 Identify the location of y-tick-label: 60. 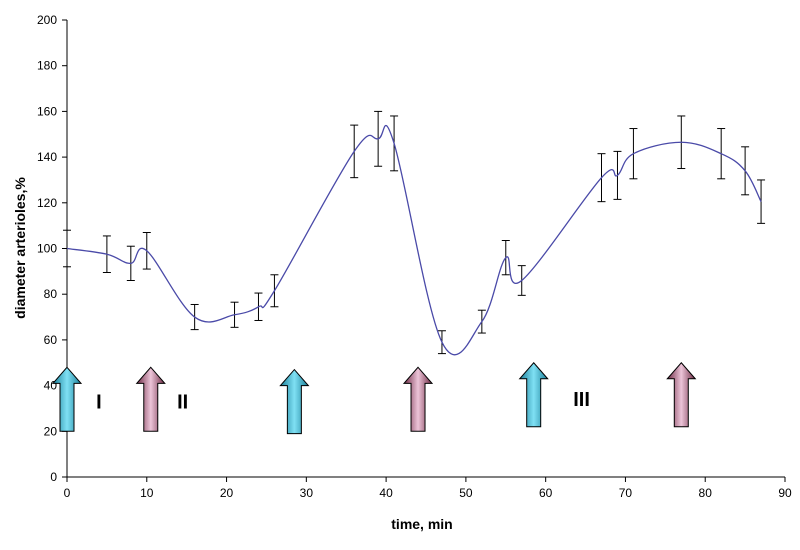
(51, 340).